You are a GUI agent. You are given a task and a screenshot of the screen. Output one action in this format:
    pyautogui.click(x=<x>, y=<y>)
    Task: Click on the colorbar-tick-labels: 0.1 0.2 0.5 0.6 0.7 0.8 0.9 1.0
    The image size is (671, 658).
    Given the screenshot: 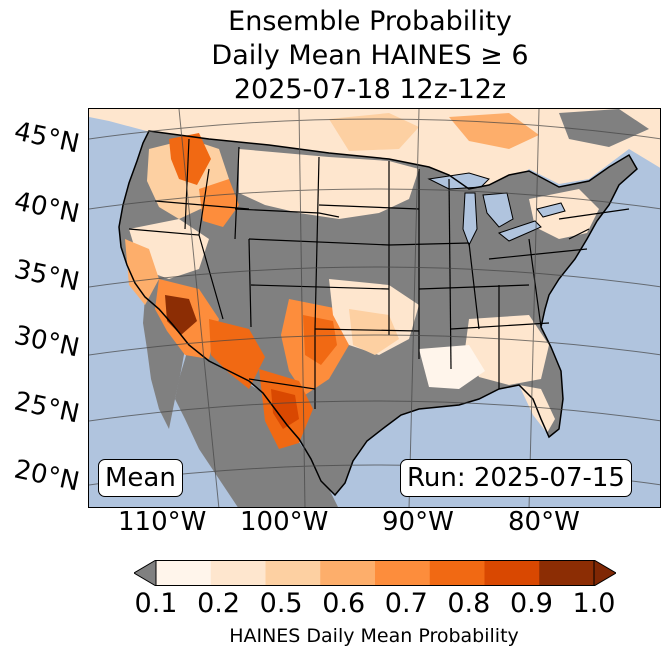 What is the action you would take?
    pyautogui.click(x=335, y=605)
    